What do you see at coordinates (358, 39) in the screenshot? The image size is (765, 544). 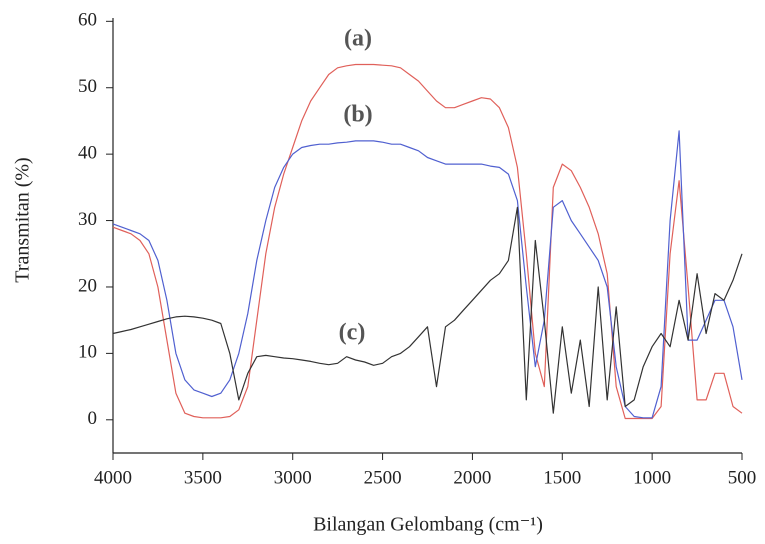 I see `annotation: (a)` at bounding box center [358, 39].